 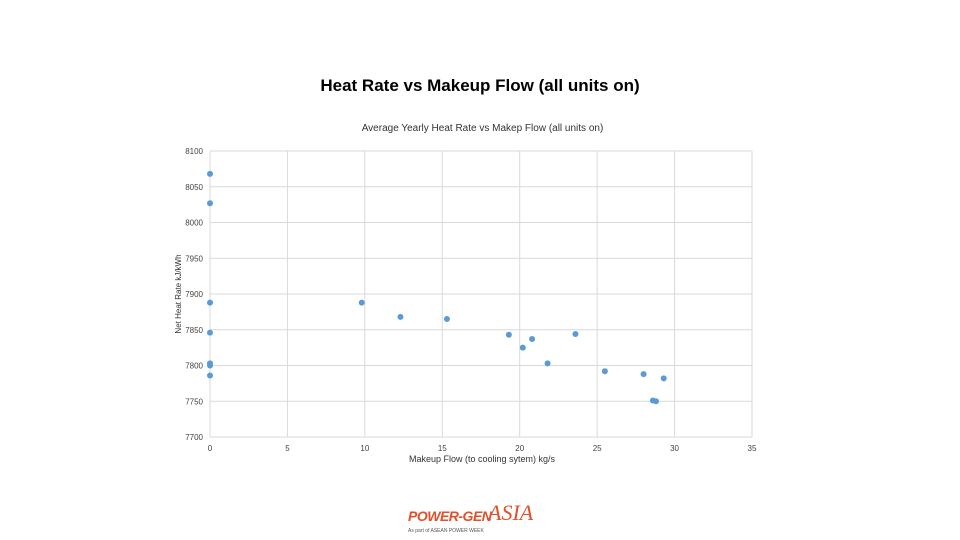 What do you see at coordinates (480, 85) in the screenshot?
I see `slide-title: Heat Rate vs Makeup Flow (all units on)` at bounding box center [480, 85].